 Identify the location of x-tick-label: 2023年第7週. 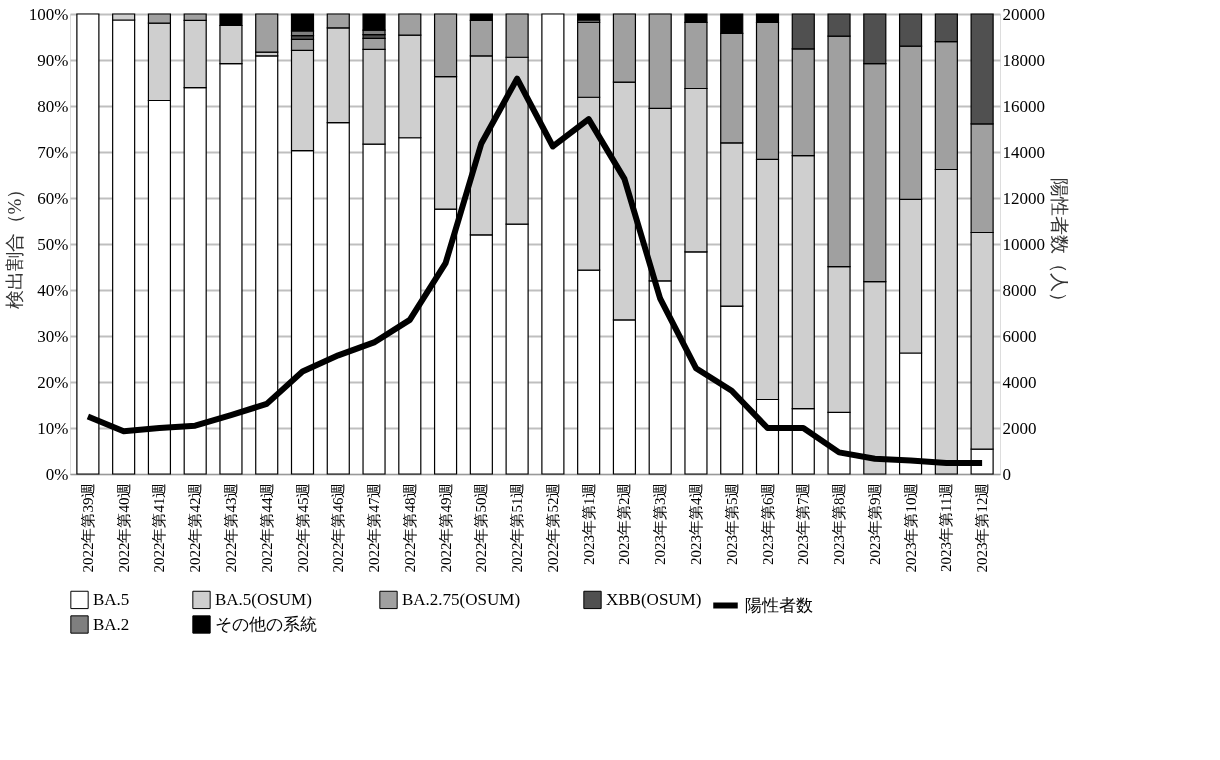
(803, 523).